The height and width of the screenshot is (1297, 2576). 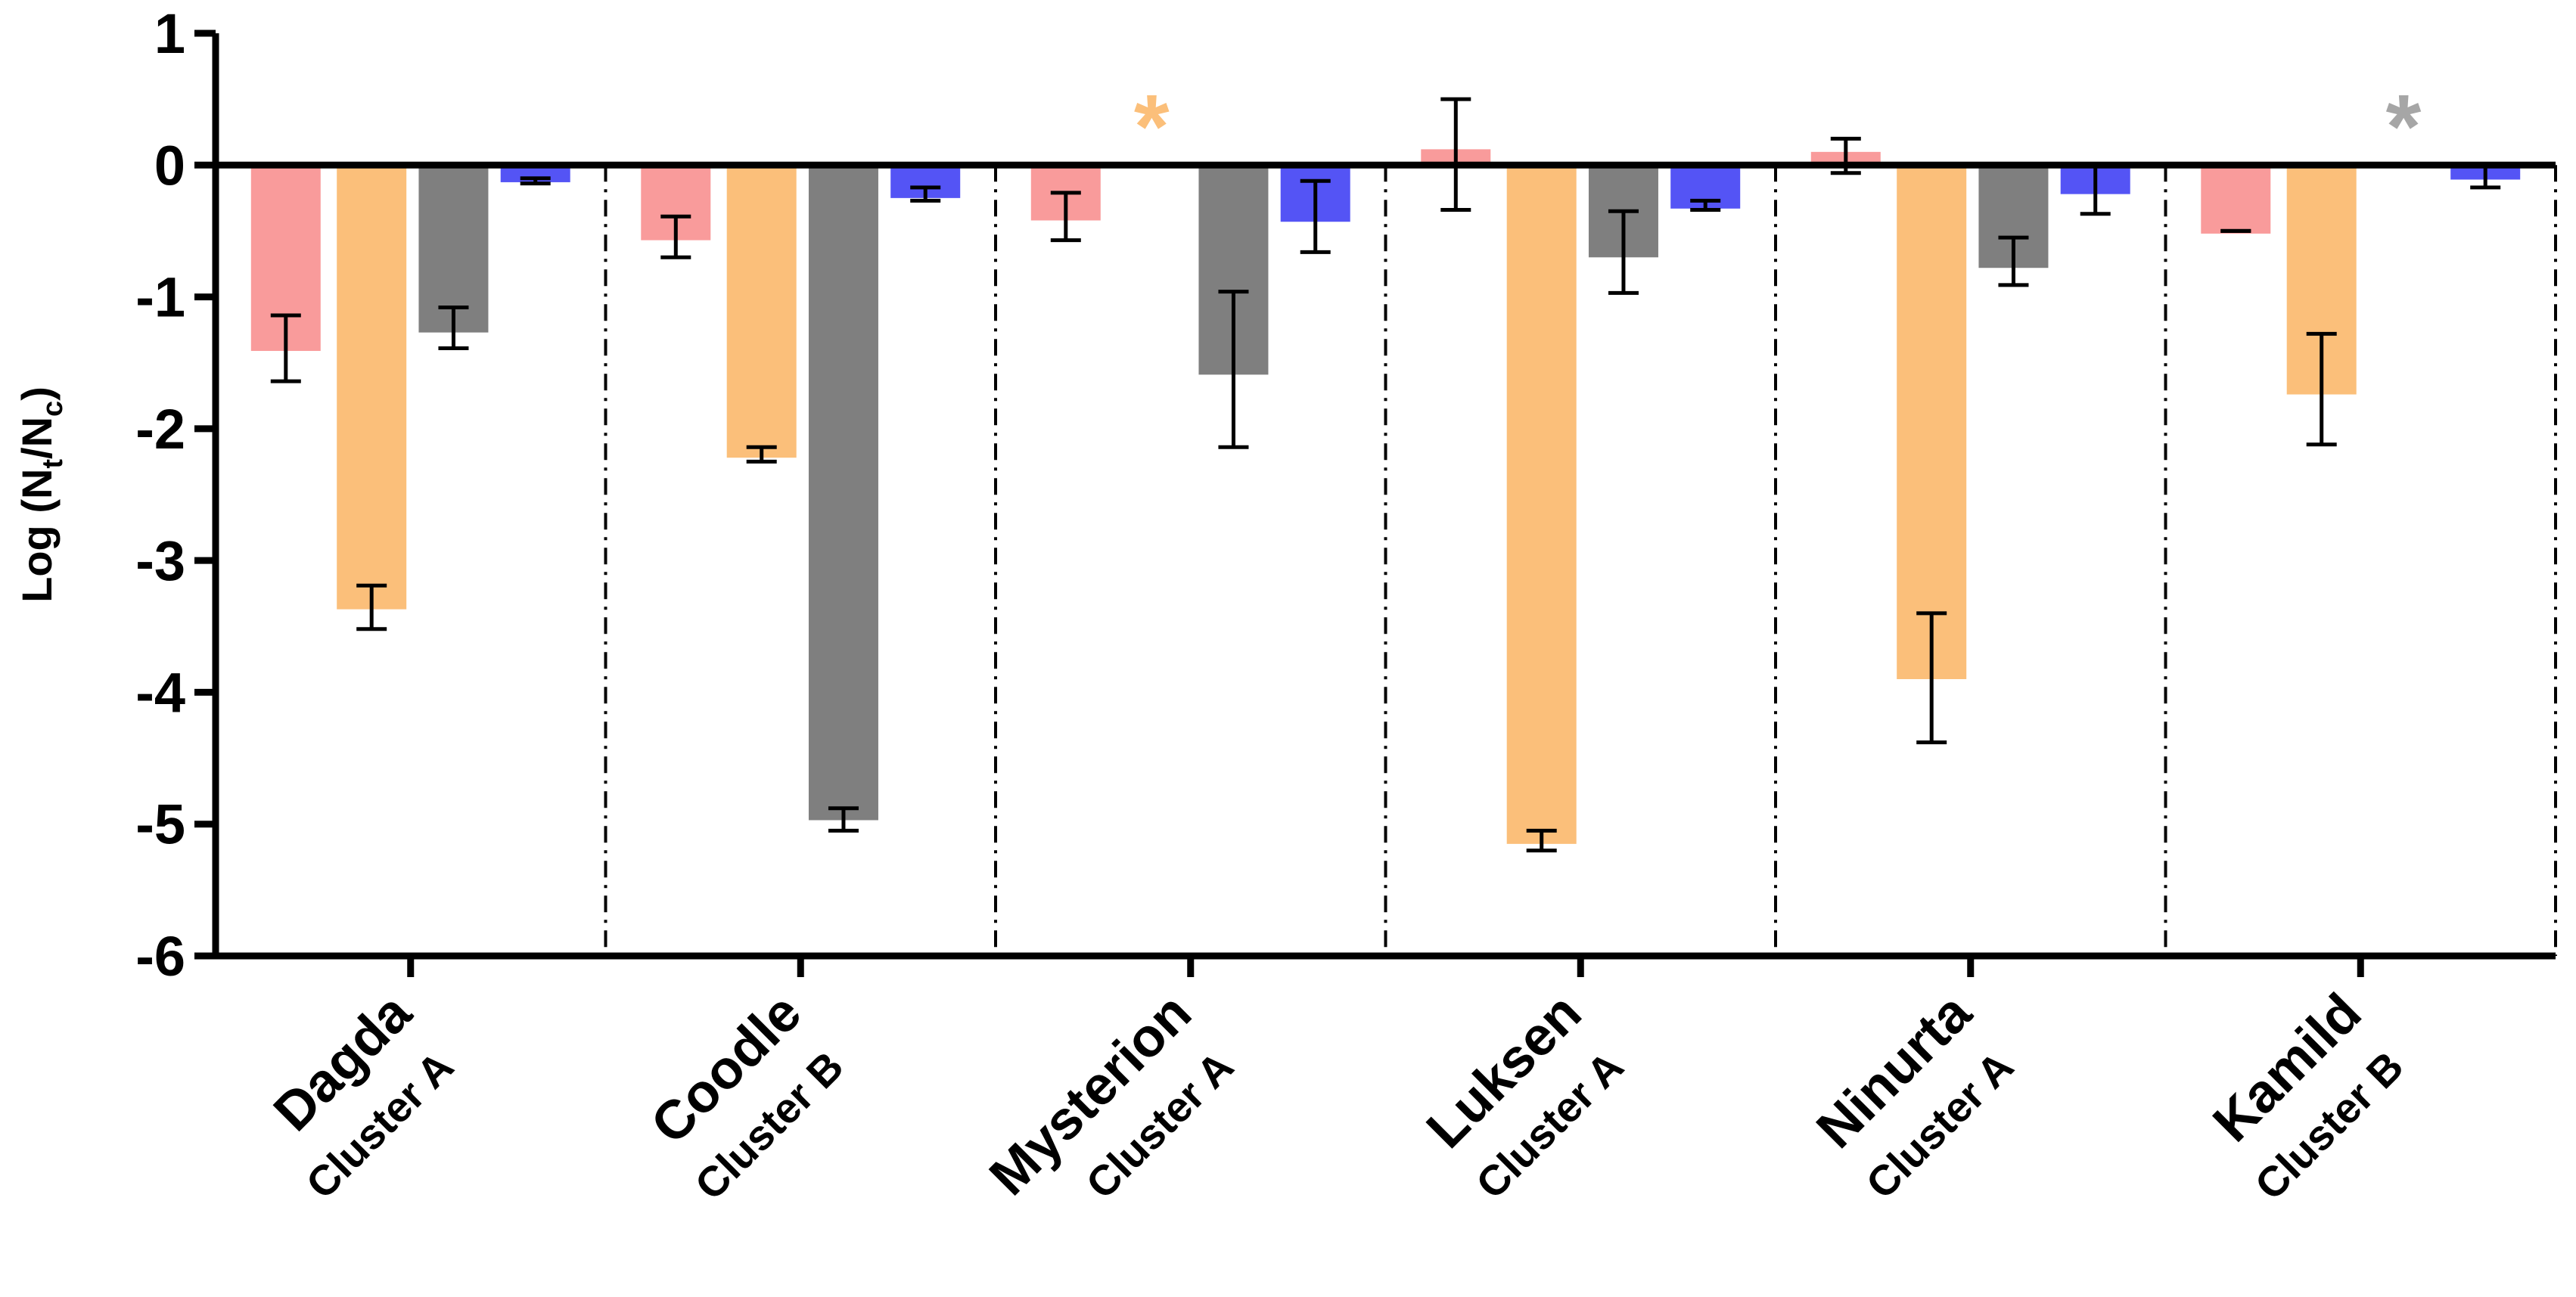 What do you see at coordinates (160, 560) in the screenshot?
I see `y-tick-label: -3` at bounding box center [160, 560].